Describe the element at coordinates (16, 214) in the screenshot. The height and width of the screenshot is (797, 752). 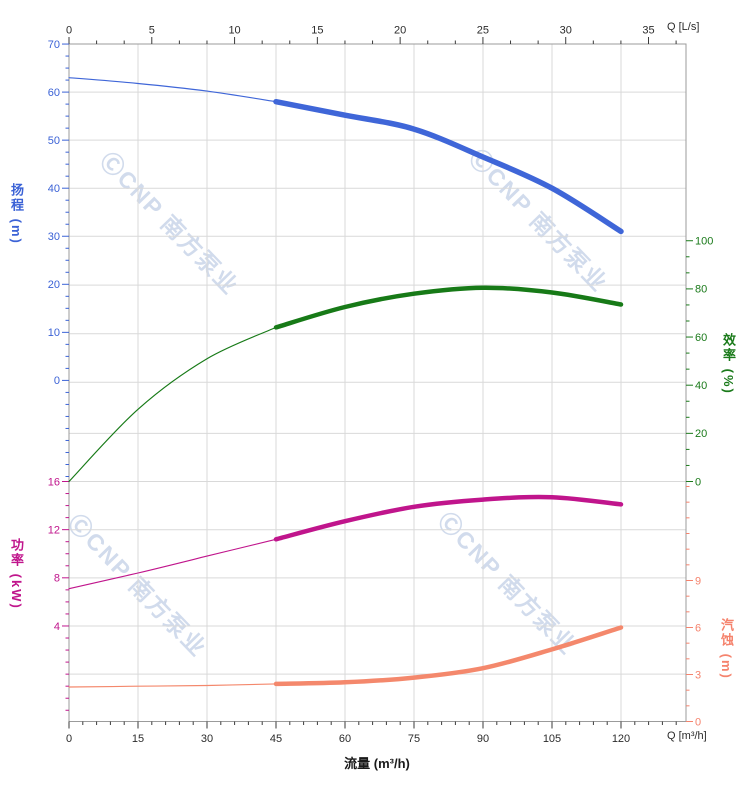
I see `head-axis-title: 扬程 (m)` at that location.